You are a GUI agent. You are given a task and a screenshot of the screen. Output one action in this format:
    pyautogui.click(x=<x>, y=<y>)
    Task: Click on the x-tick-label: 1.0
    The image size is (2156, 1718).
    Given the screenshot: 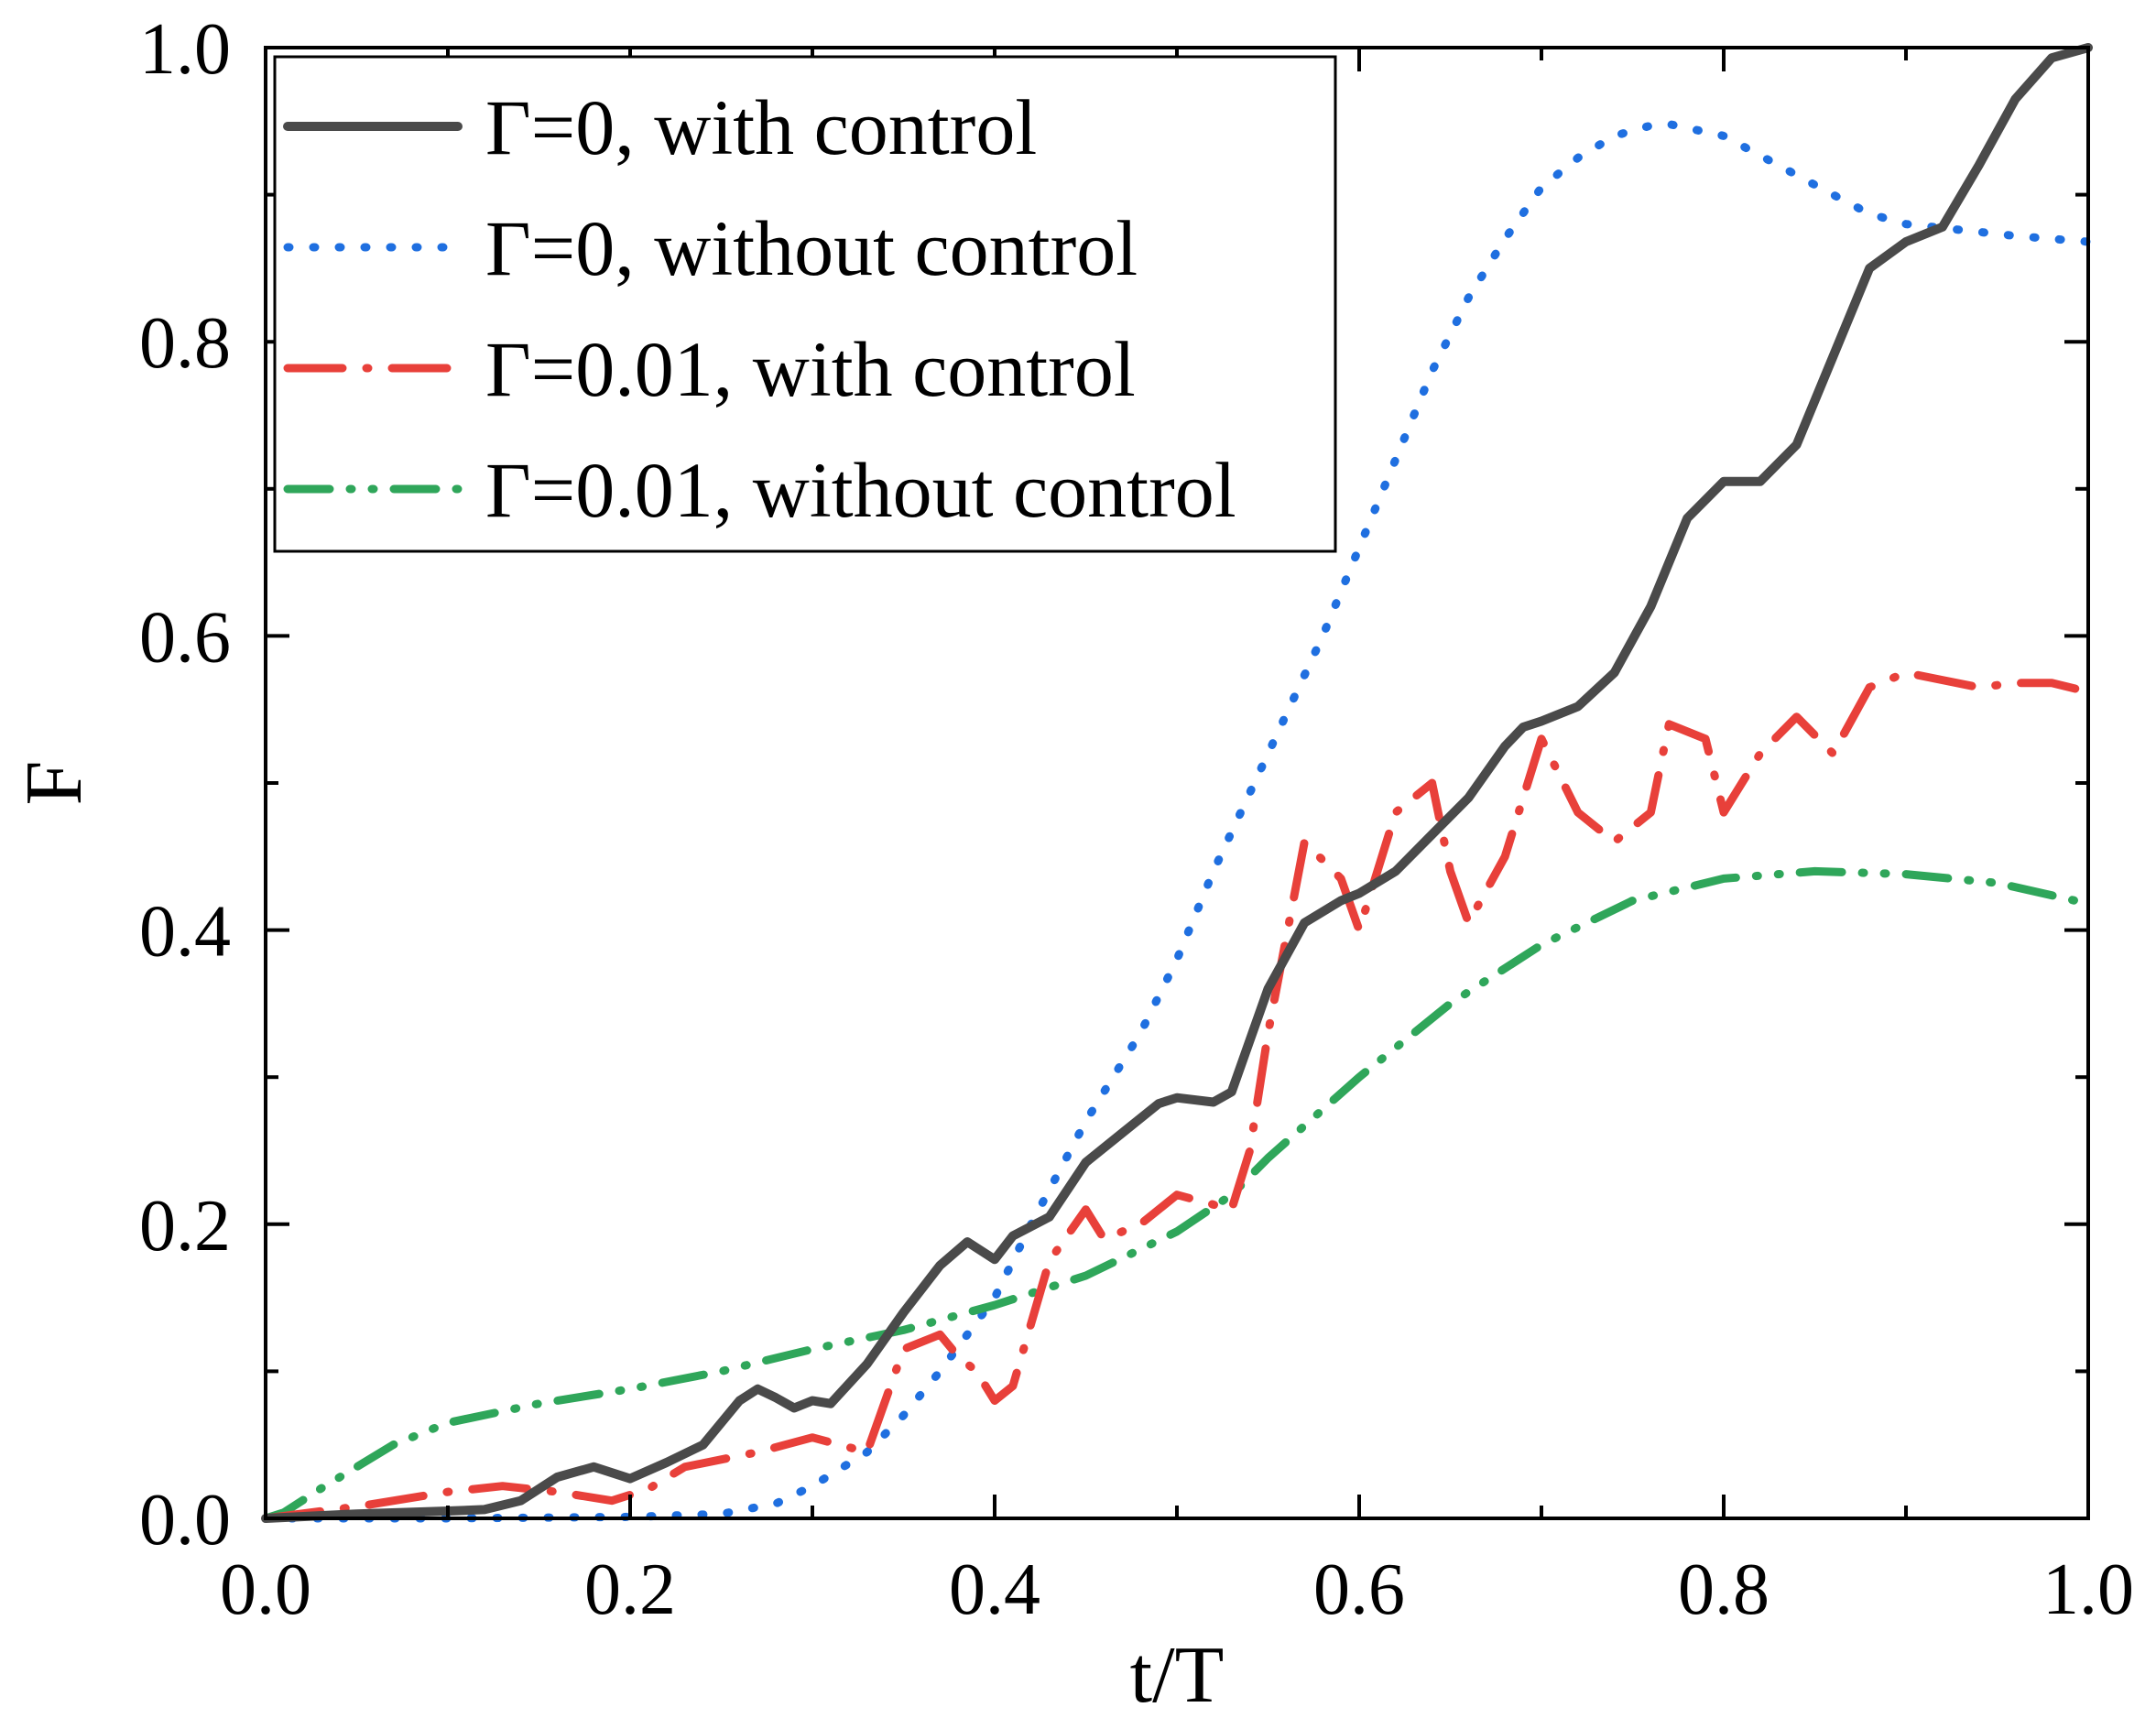 What is the action you would take?
    pyautogui.click(x=2088, y=1590)
    